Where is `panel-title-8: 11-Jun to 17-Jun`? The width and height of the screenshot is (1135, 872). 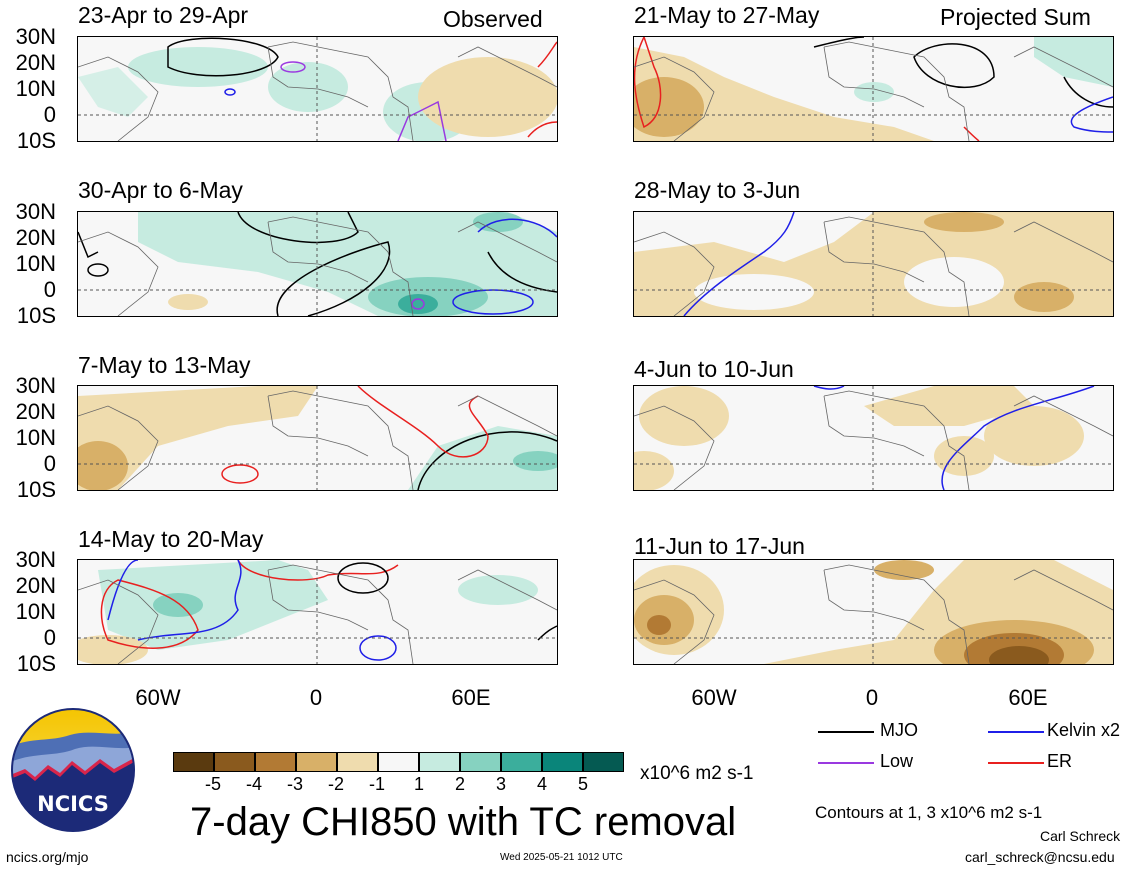
panel-title-8: 11-Jun to 17-Jun is located at coordinates (719, 546).